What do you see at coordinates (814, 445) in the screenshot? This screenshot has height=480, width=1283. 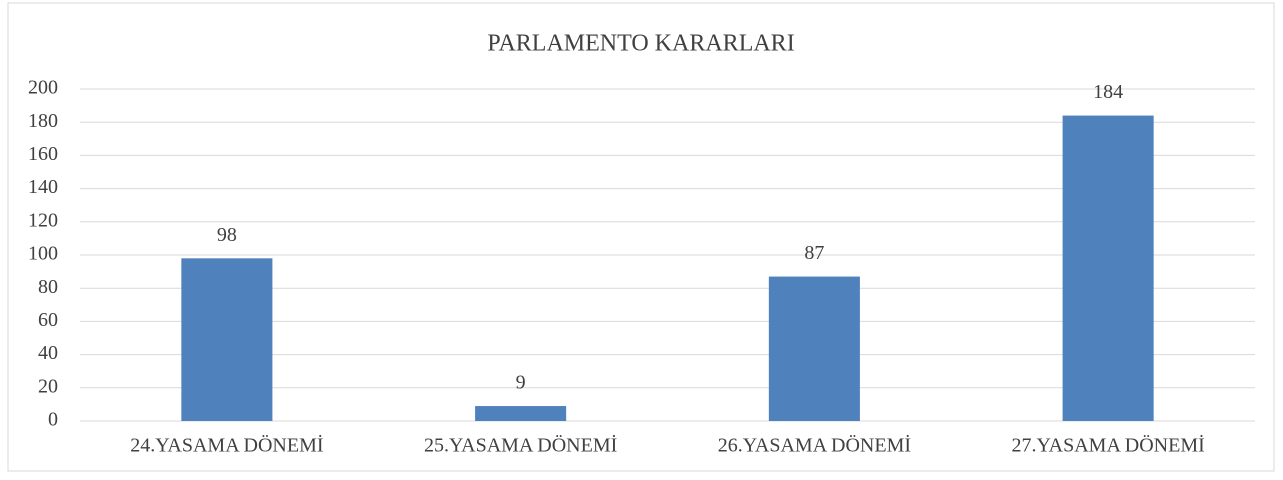 I see `x-tick-label: 26.YASAMA DÖNEMİ` at bounding box center [814, 445].